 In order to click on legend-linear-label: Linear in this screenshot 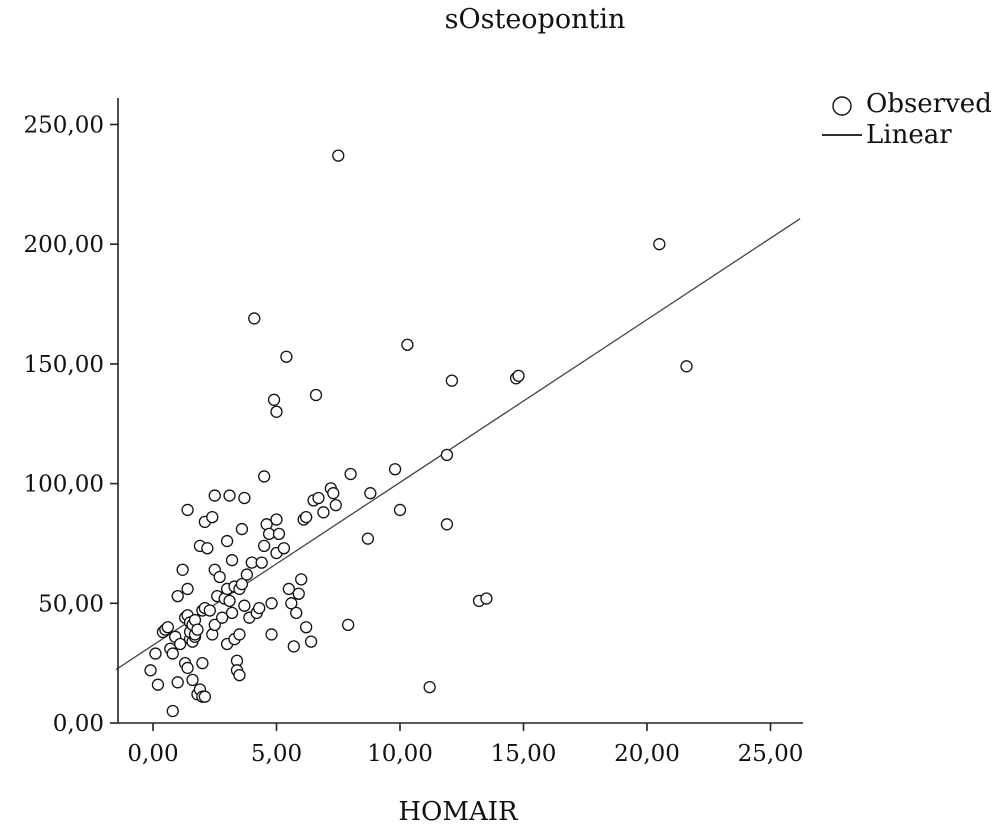, I will do `click(909, 135)`.